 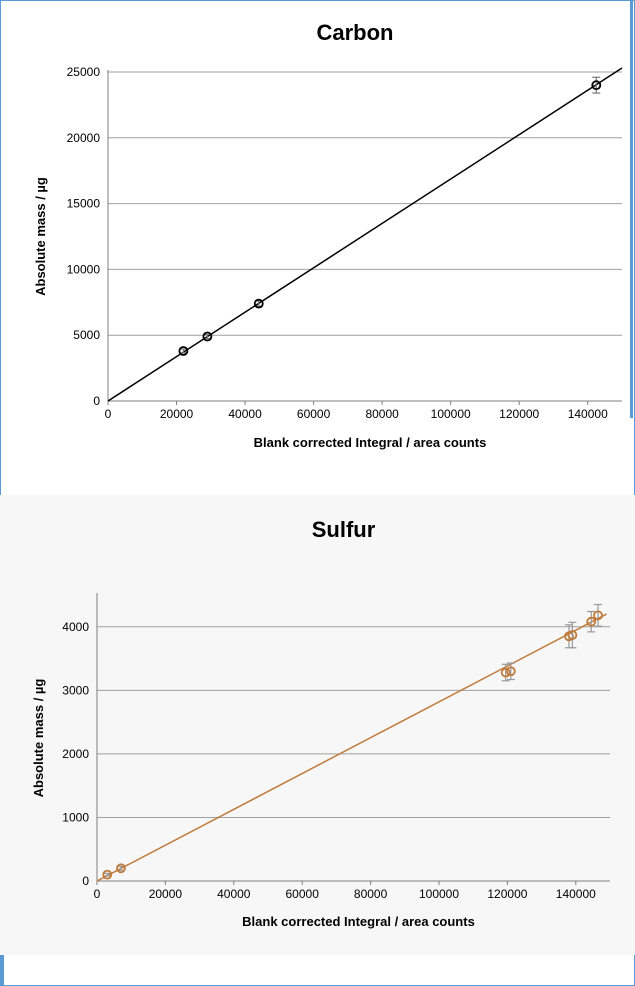 I want to click on frame-accent-right, so click(x=631, y=209).